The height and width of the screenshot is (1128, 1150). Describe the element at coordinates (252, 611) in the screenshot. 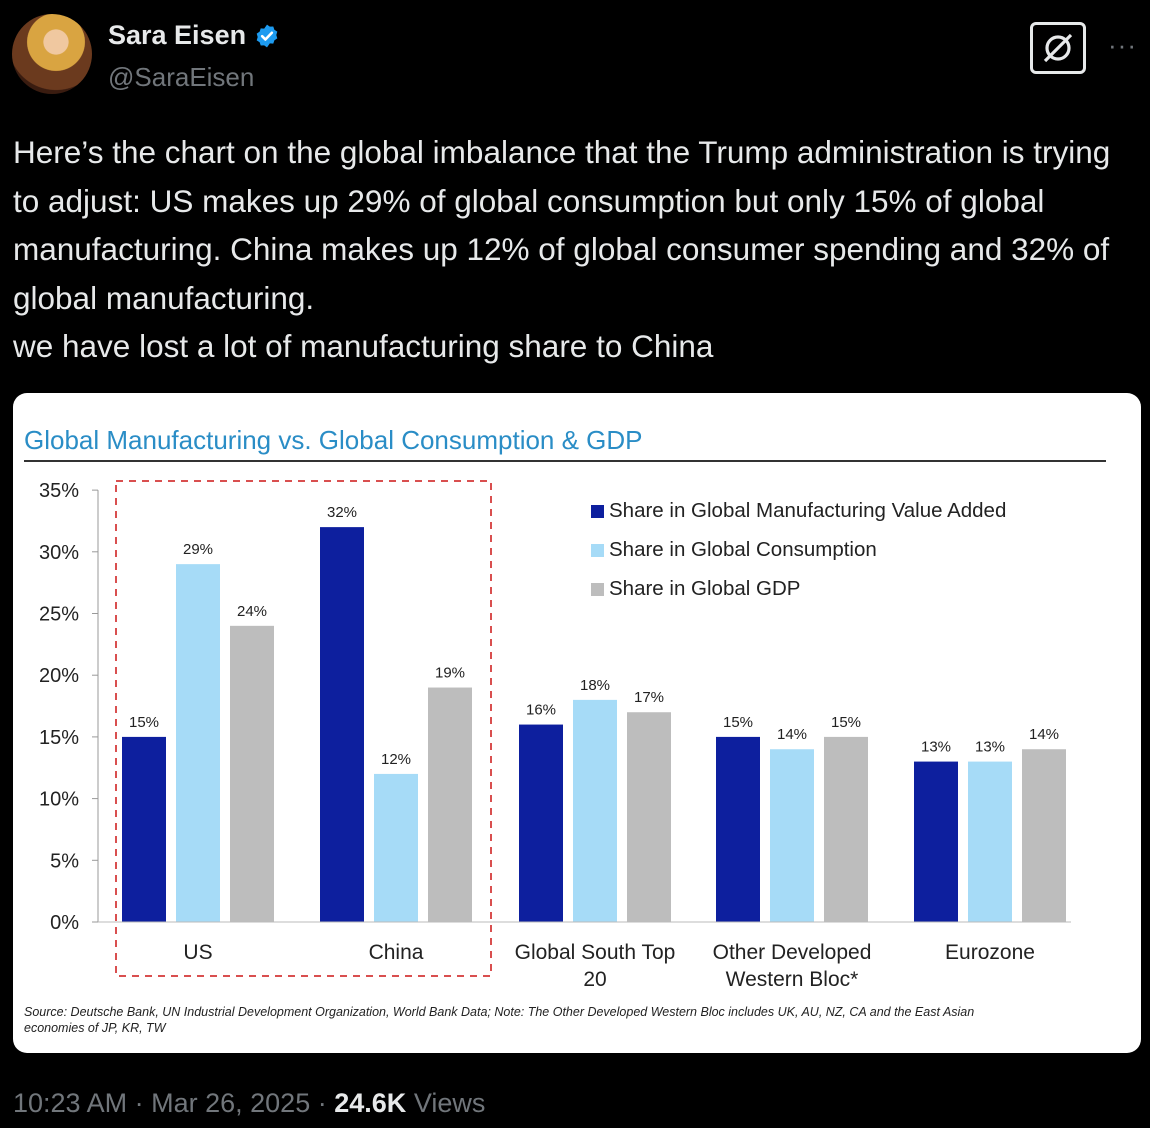

I see `data-label: 24%` at that location.